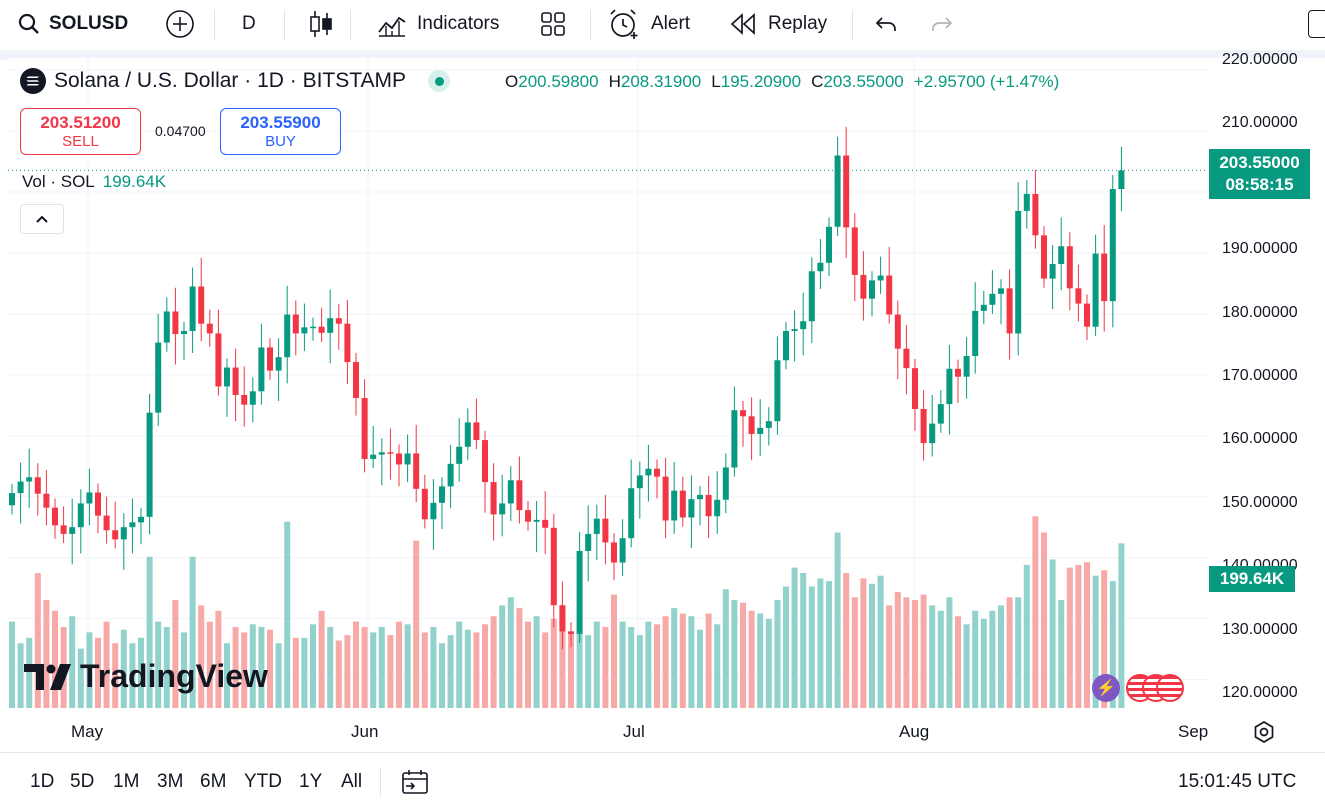 This screenshot has height=812, width=1325. Describe the element at coordinates (42, 219) in the screenshot. I see `collapse-legend-button` at that location.